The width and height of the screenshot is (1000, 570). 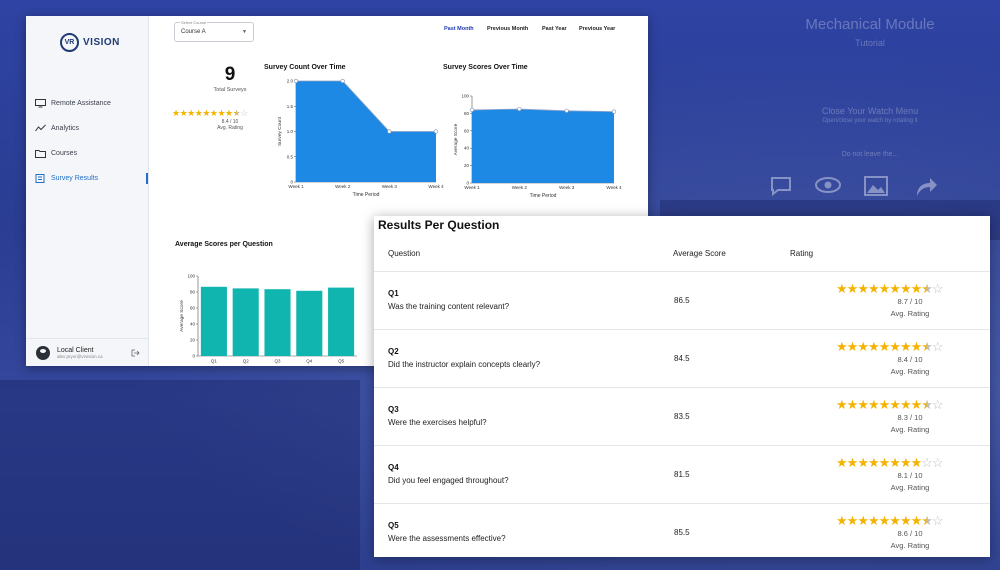 What do you see at coordinates (87, 153) in the screenshot?
I see `sidebar-item-courses: Courses` at bounding box center [87, 153].